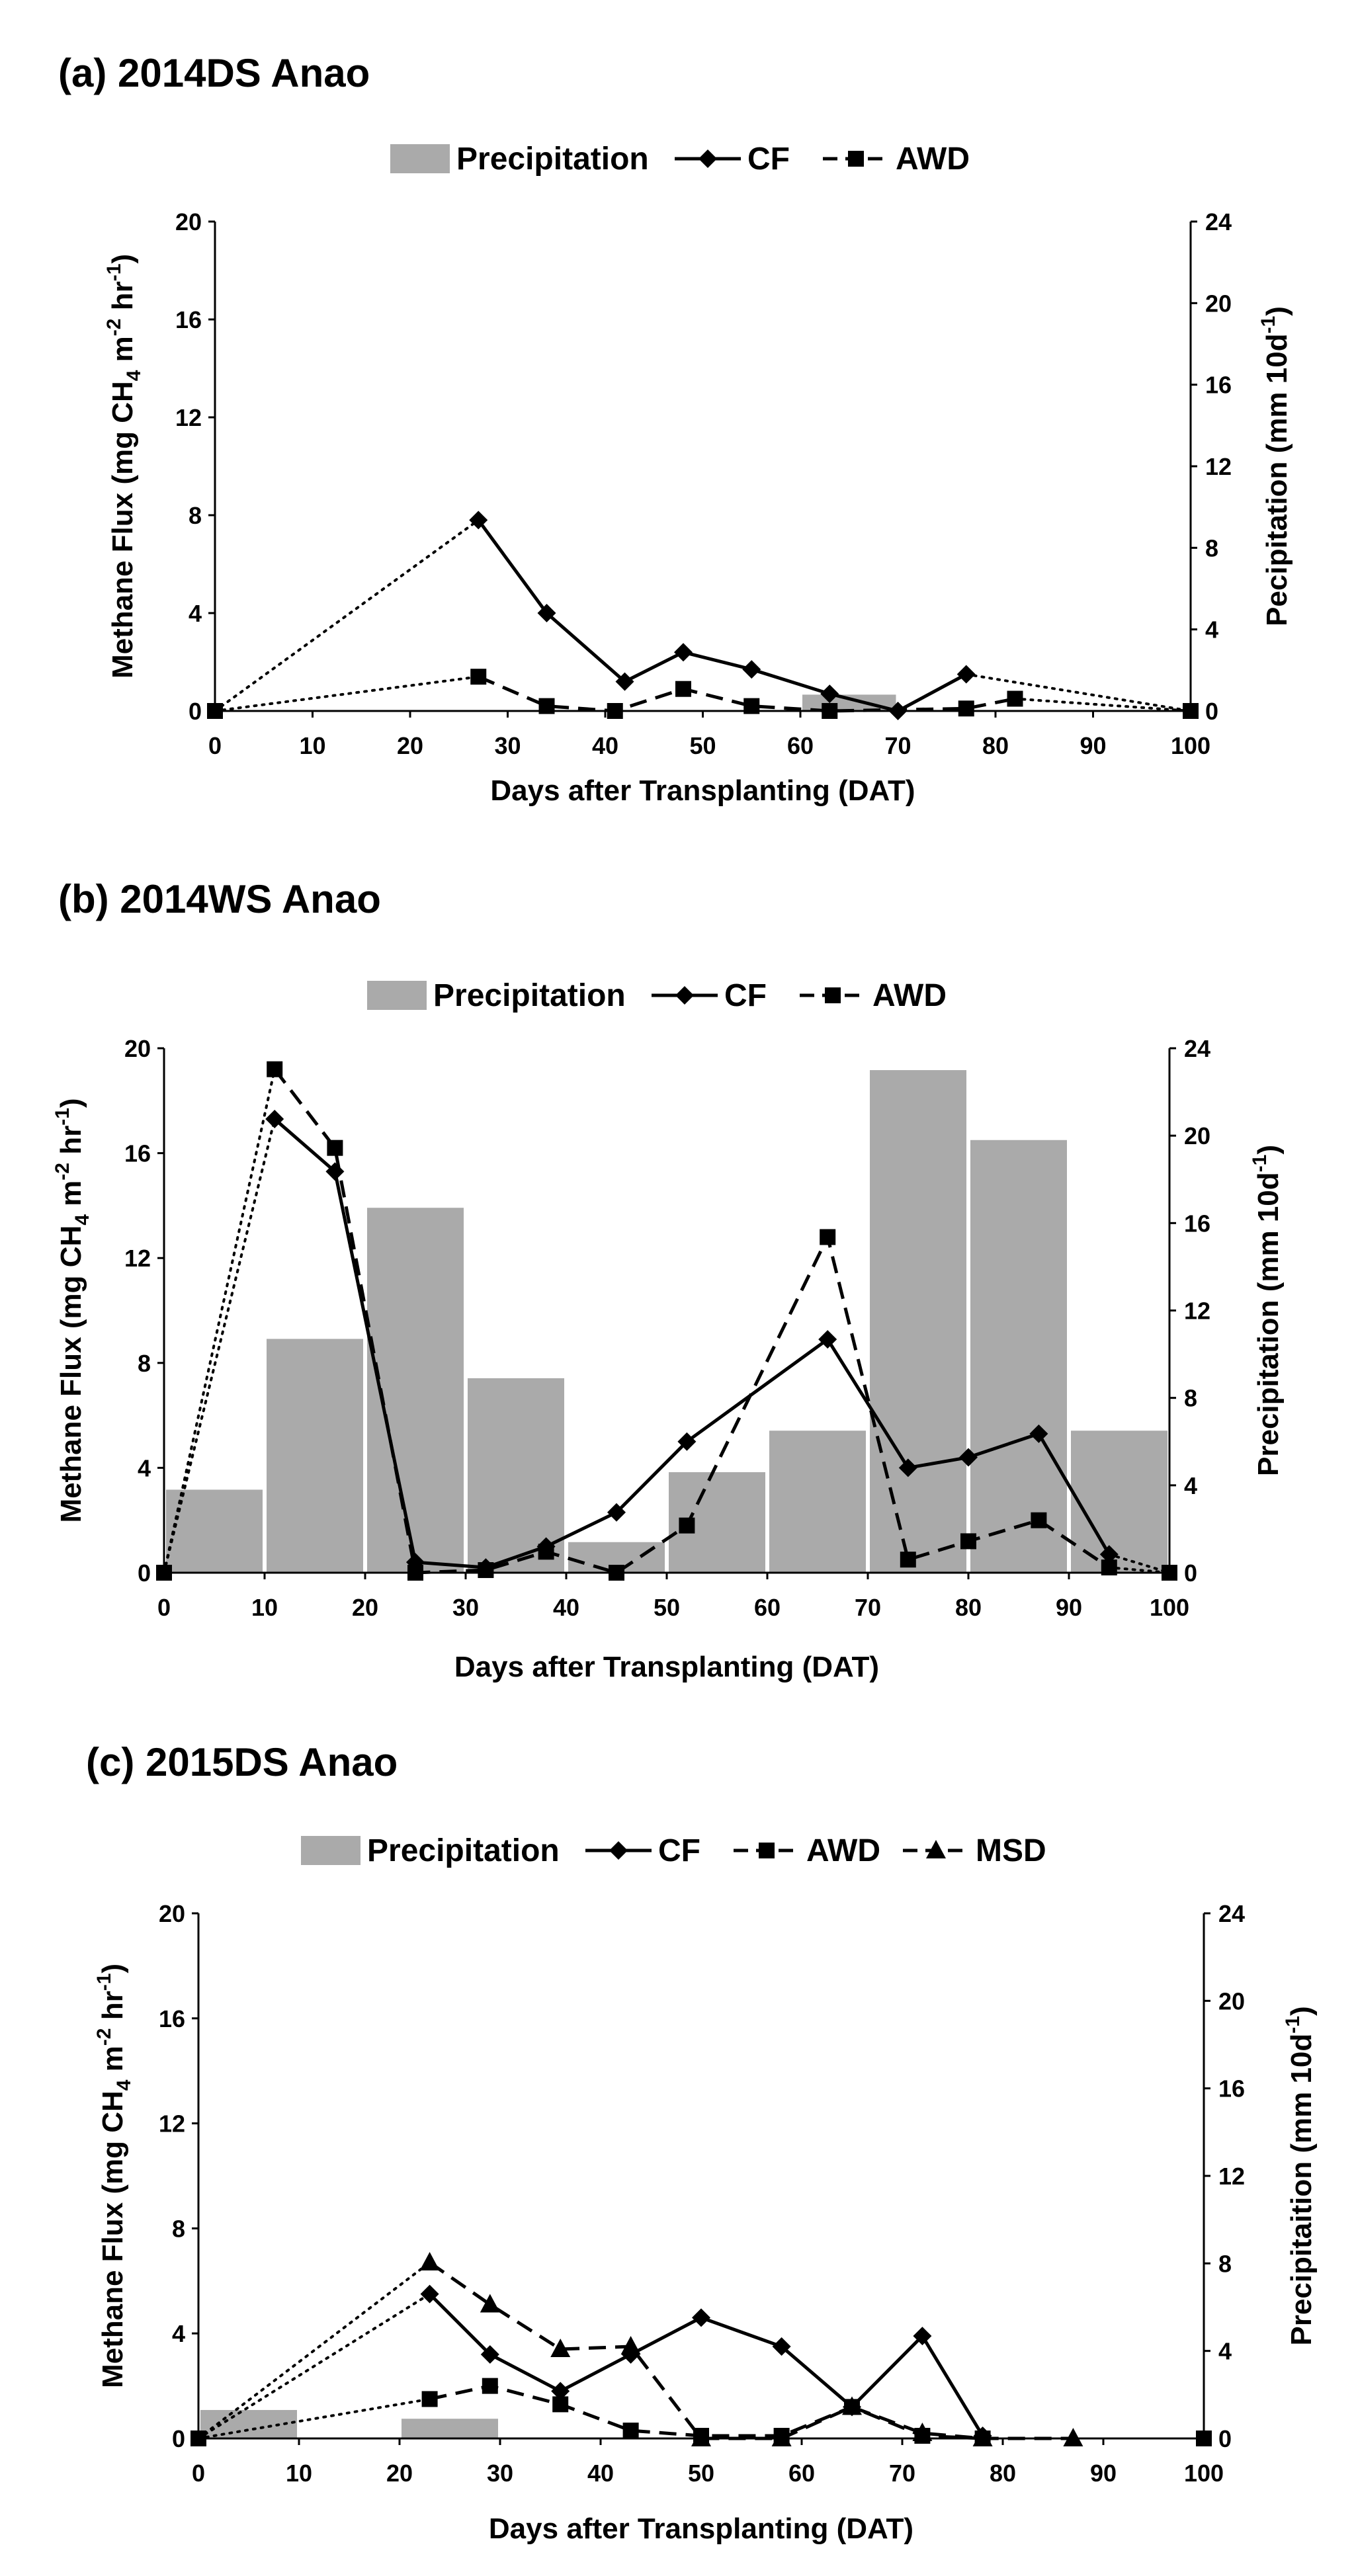  What do you see at coordinates (178, 2333) in the screenshot?
I see `y-tick-label: 4` at bounding box center [178, 2333].